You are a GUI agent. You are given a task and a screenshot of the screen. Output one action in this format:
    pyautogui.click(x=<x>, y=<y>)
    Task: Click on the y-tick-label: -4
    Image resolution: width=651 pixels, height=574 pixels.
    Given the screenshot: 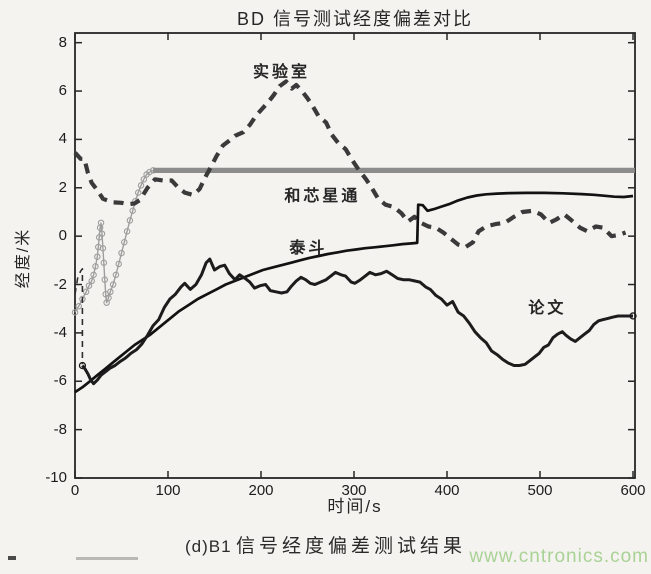 What is the action you would take?
    pyautogui.click(x=60, y=332)
    